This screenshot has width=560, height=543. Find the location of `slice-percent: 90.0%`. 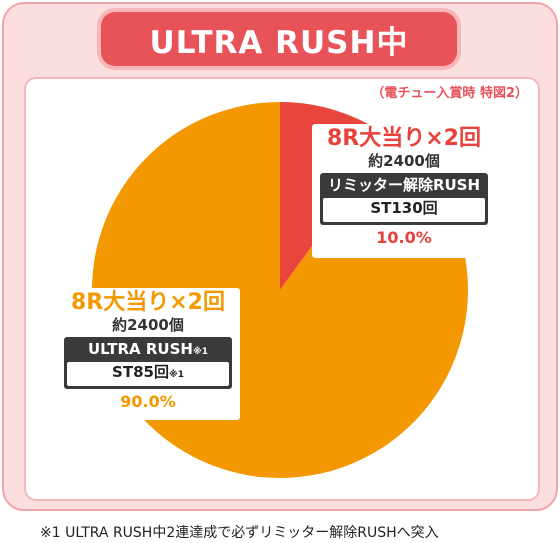

slice-percent: 90.0% is located at coordinates (148, 401).